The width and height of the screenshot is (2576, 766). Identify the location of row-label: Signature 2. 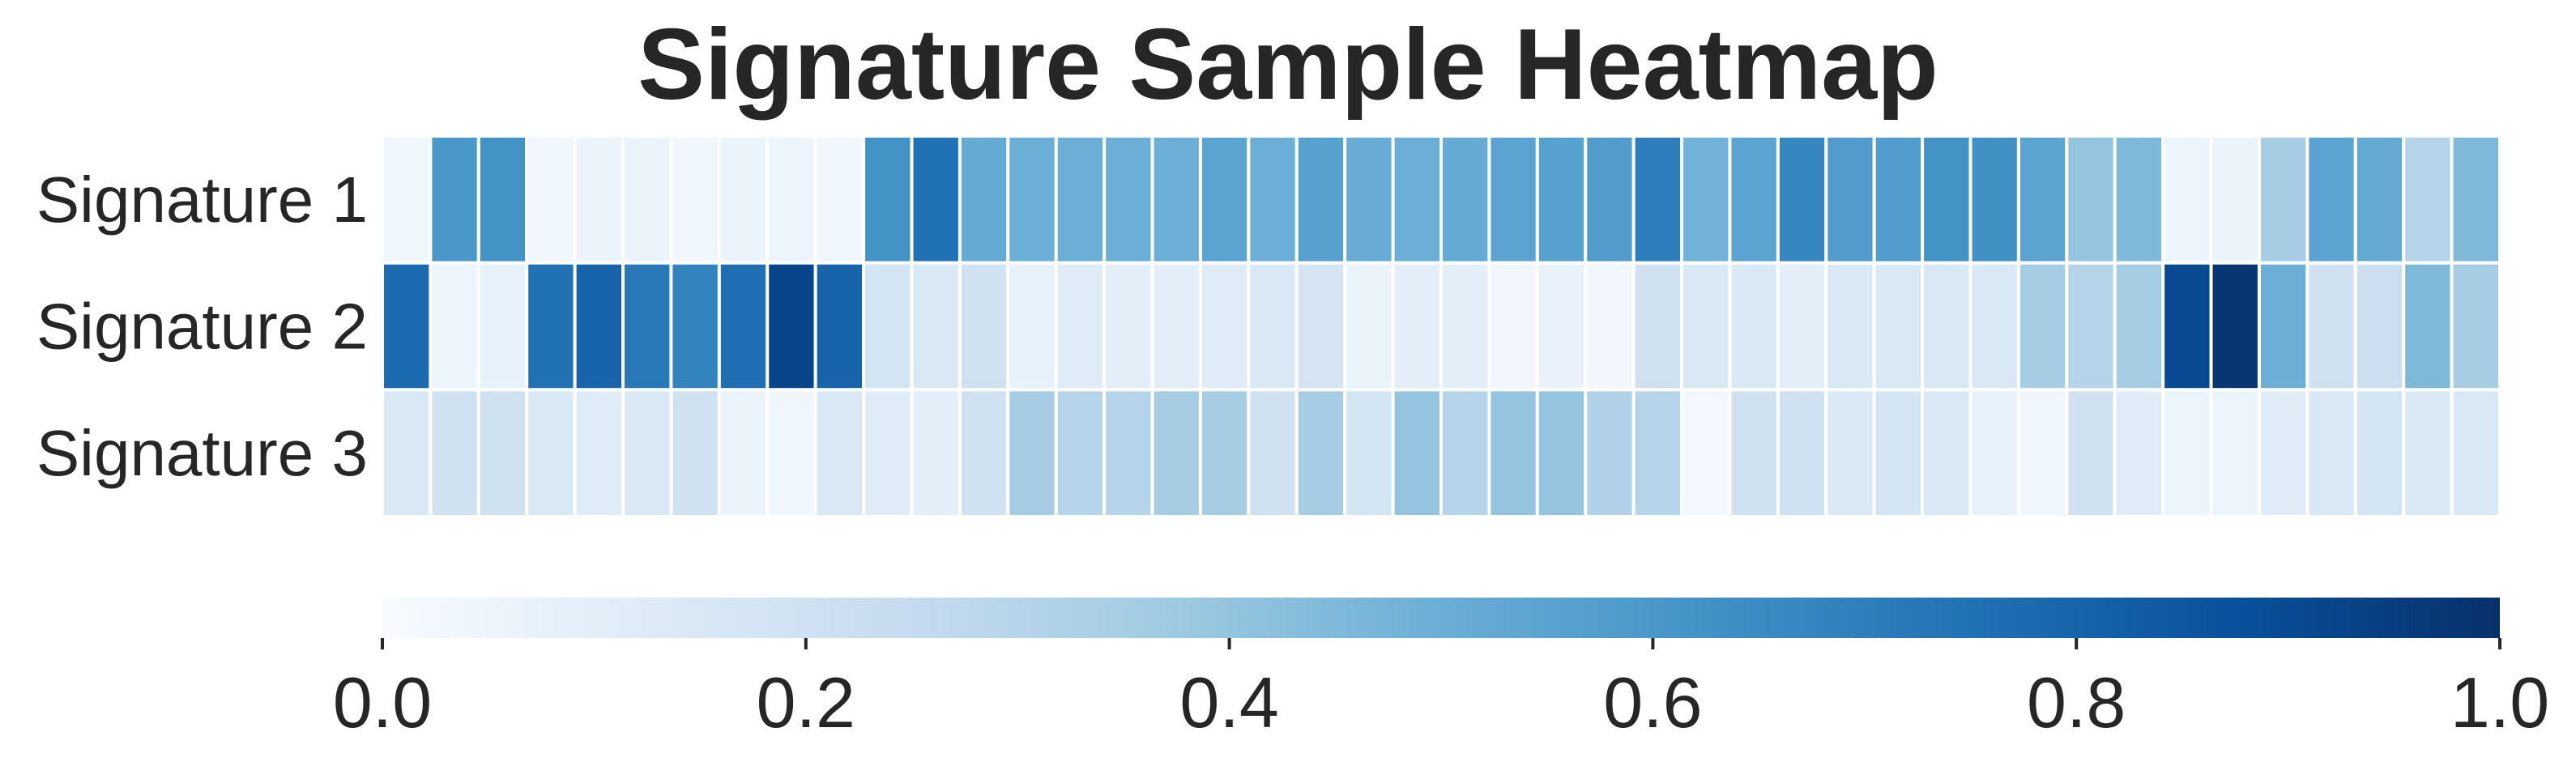
(202, 327).